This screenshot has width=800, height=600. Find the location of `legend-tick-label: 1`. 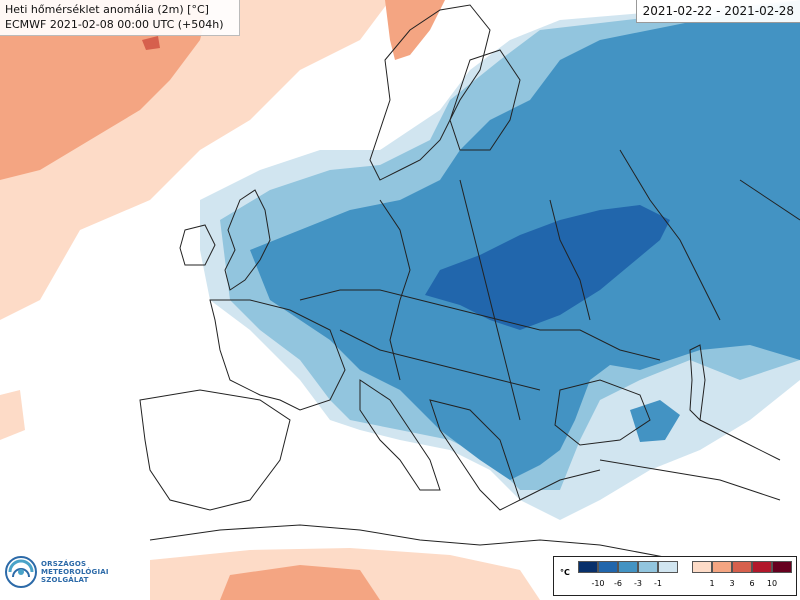

legend-tick-label: 1 is located at coordinates (712, 583).